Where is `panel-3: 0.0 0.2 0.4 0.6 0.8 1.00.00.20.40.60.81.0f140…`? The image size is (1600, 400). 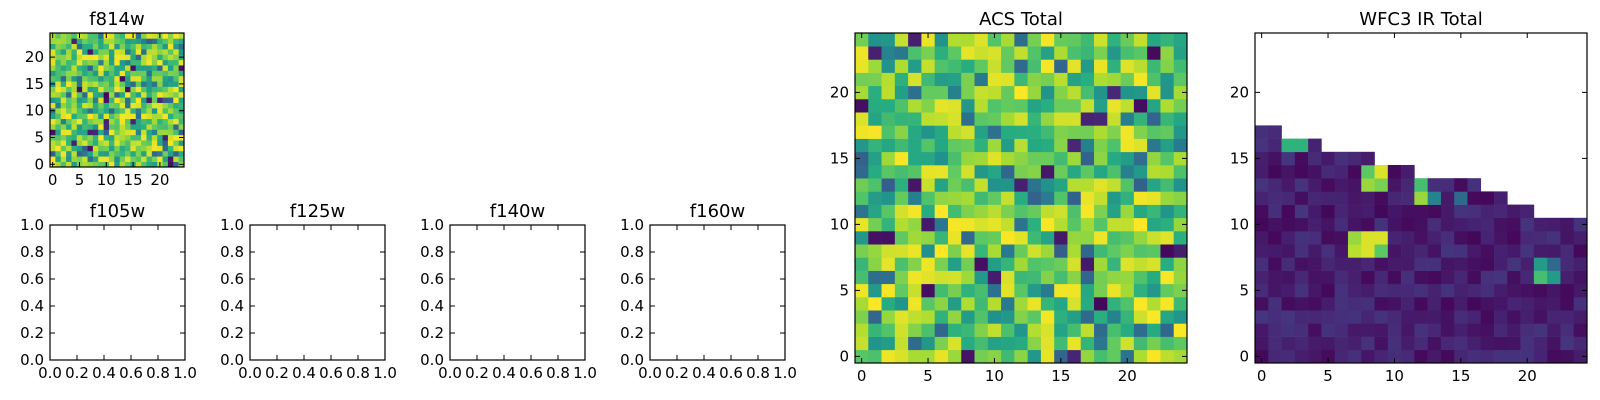
panel-3: 0.0 0.2 0.4 0.6 0.8 1.00.00.20.40.60.81.0f140… is located at coordinates (508, 291).